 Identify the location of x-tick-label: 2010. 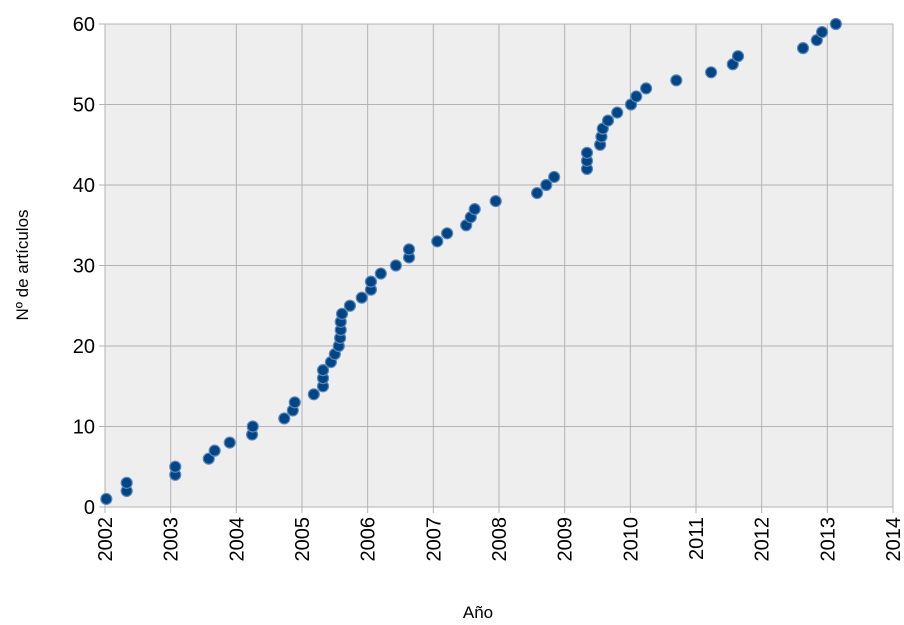
(631, 539).